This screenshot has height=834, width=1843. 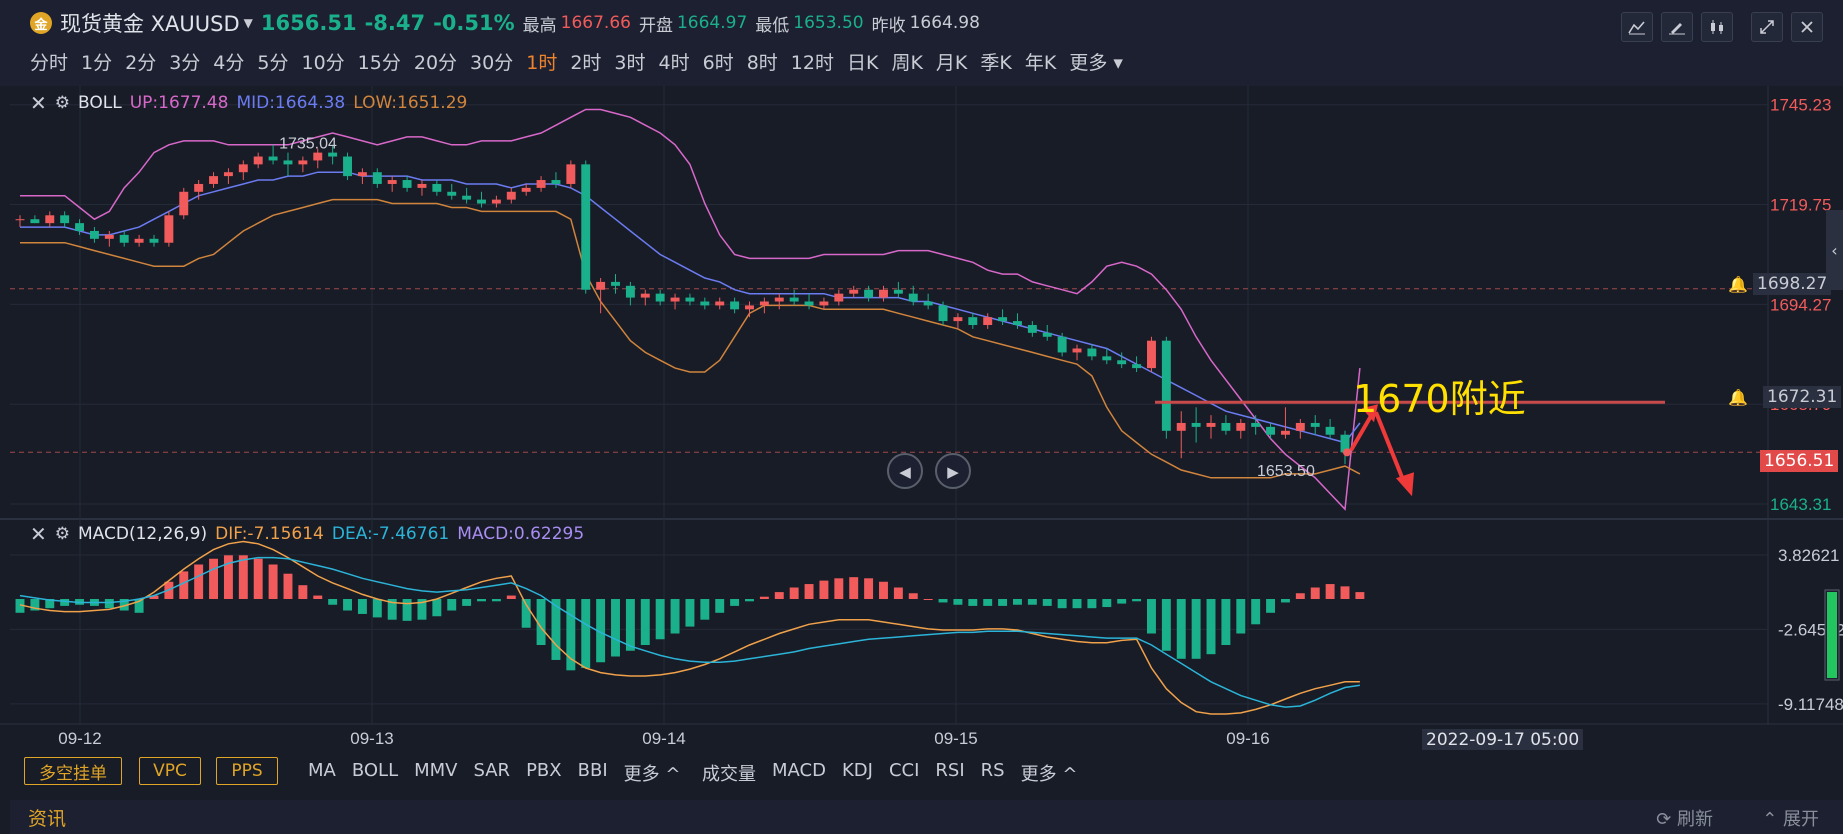 What do you see at coordinates (474, 23) in the screenshot?
I see `price-change-pct: -0.51%` at bounding box center [474, 23].